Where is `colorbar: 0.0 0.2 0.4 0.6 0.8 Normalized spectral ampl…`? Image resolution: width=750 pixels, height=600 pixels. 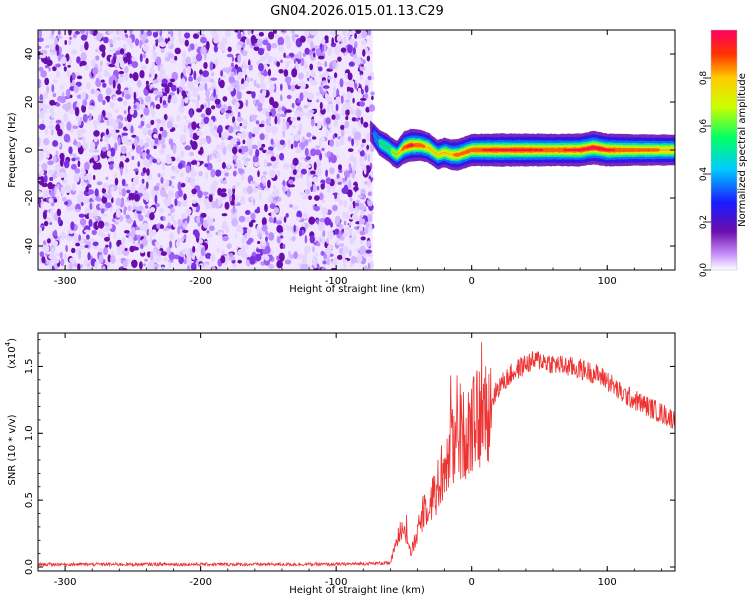 colorbar: 0.0 0.2 0.4 0.6 0.8 Normalized spectral ampl… is located at coordinates (723, 153).